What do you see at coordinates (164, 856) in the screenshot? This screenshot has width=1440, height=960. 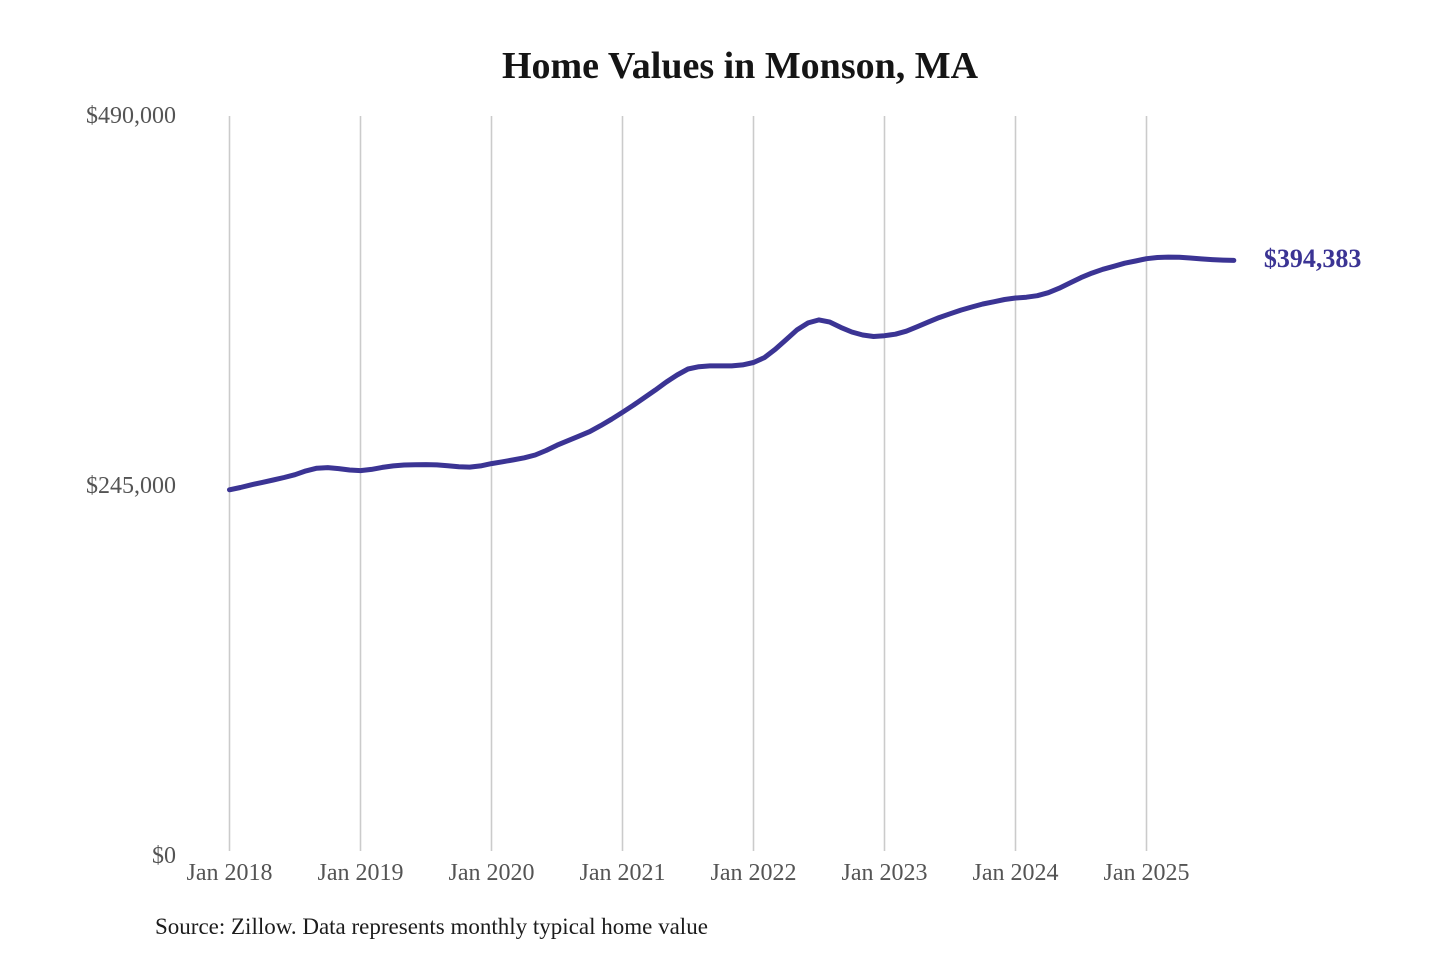 I see `y-tick-label: $0` at bounding box center [164, 856].